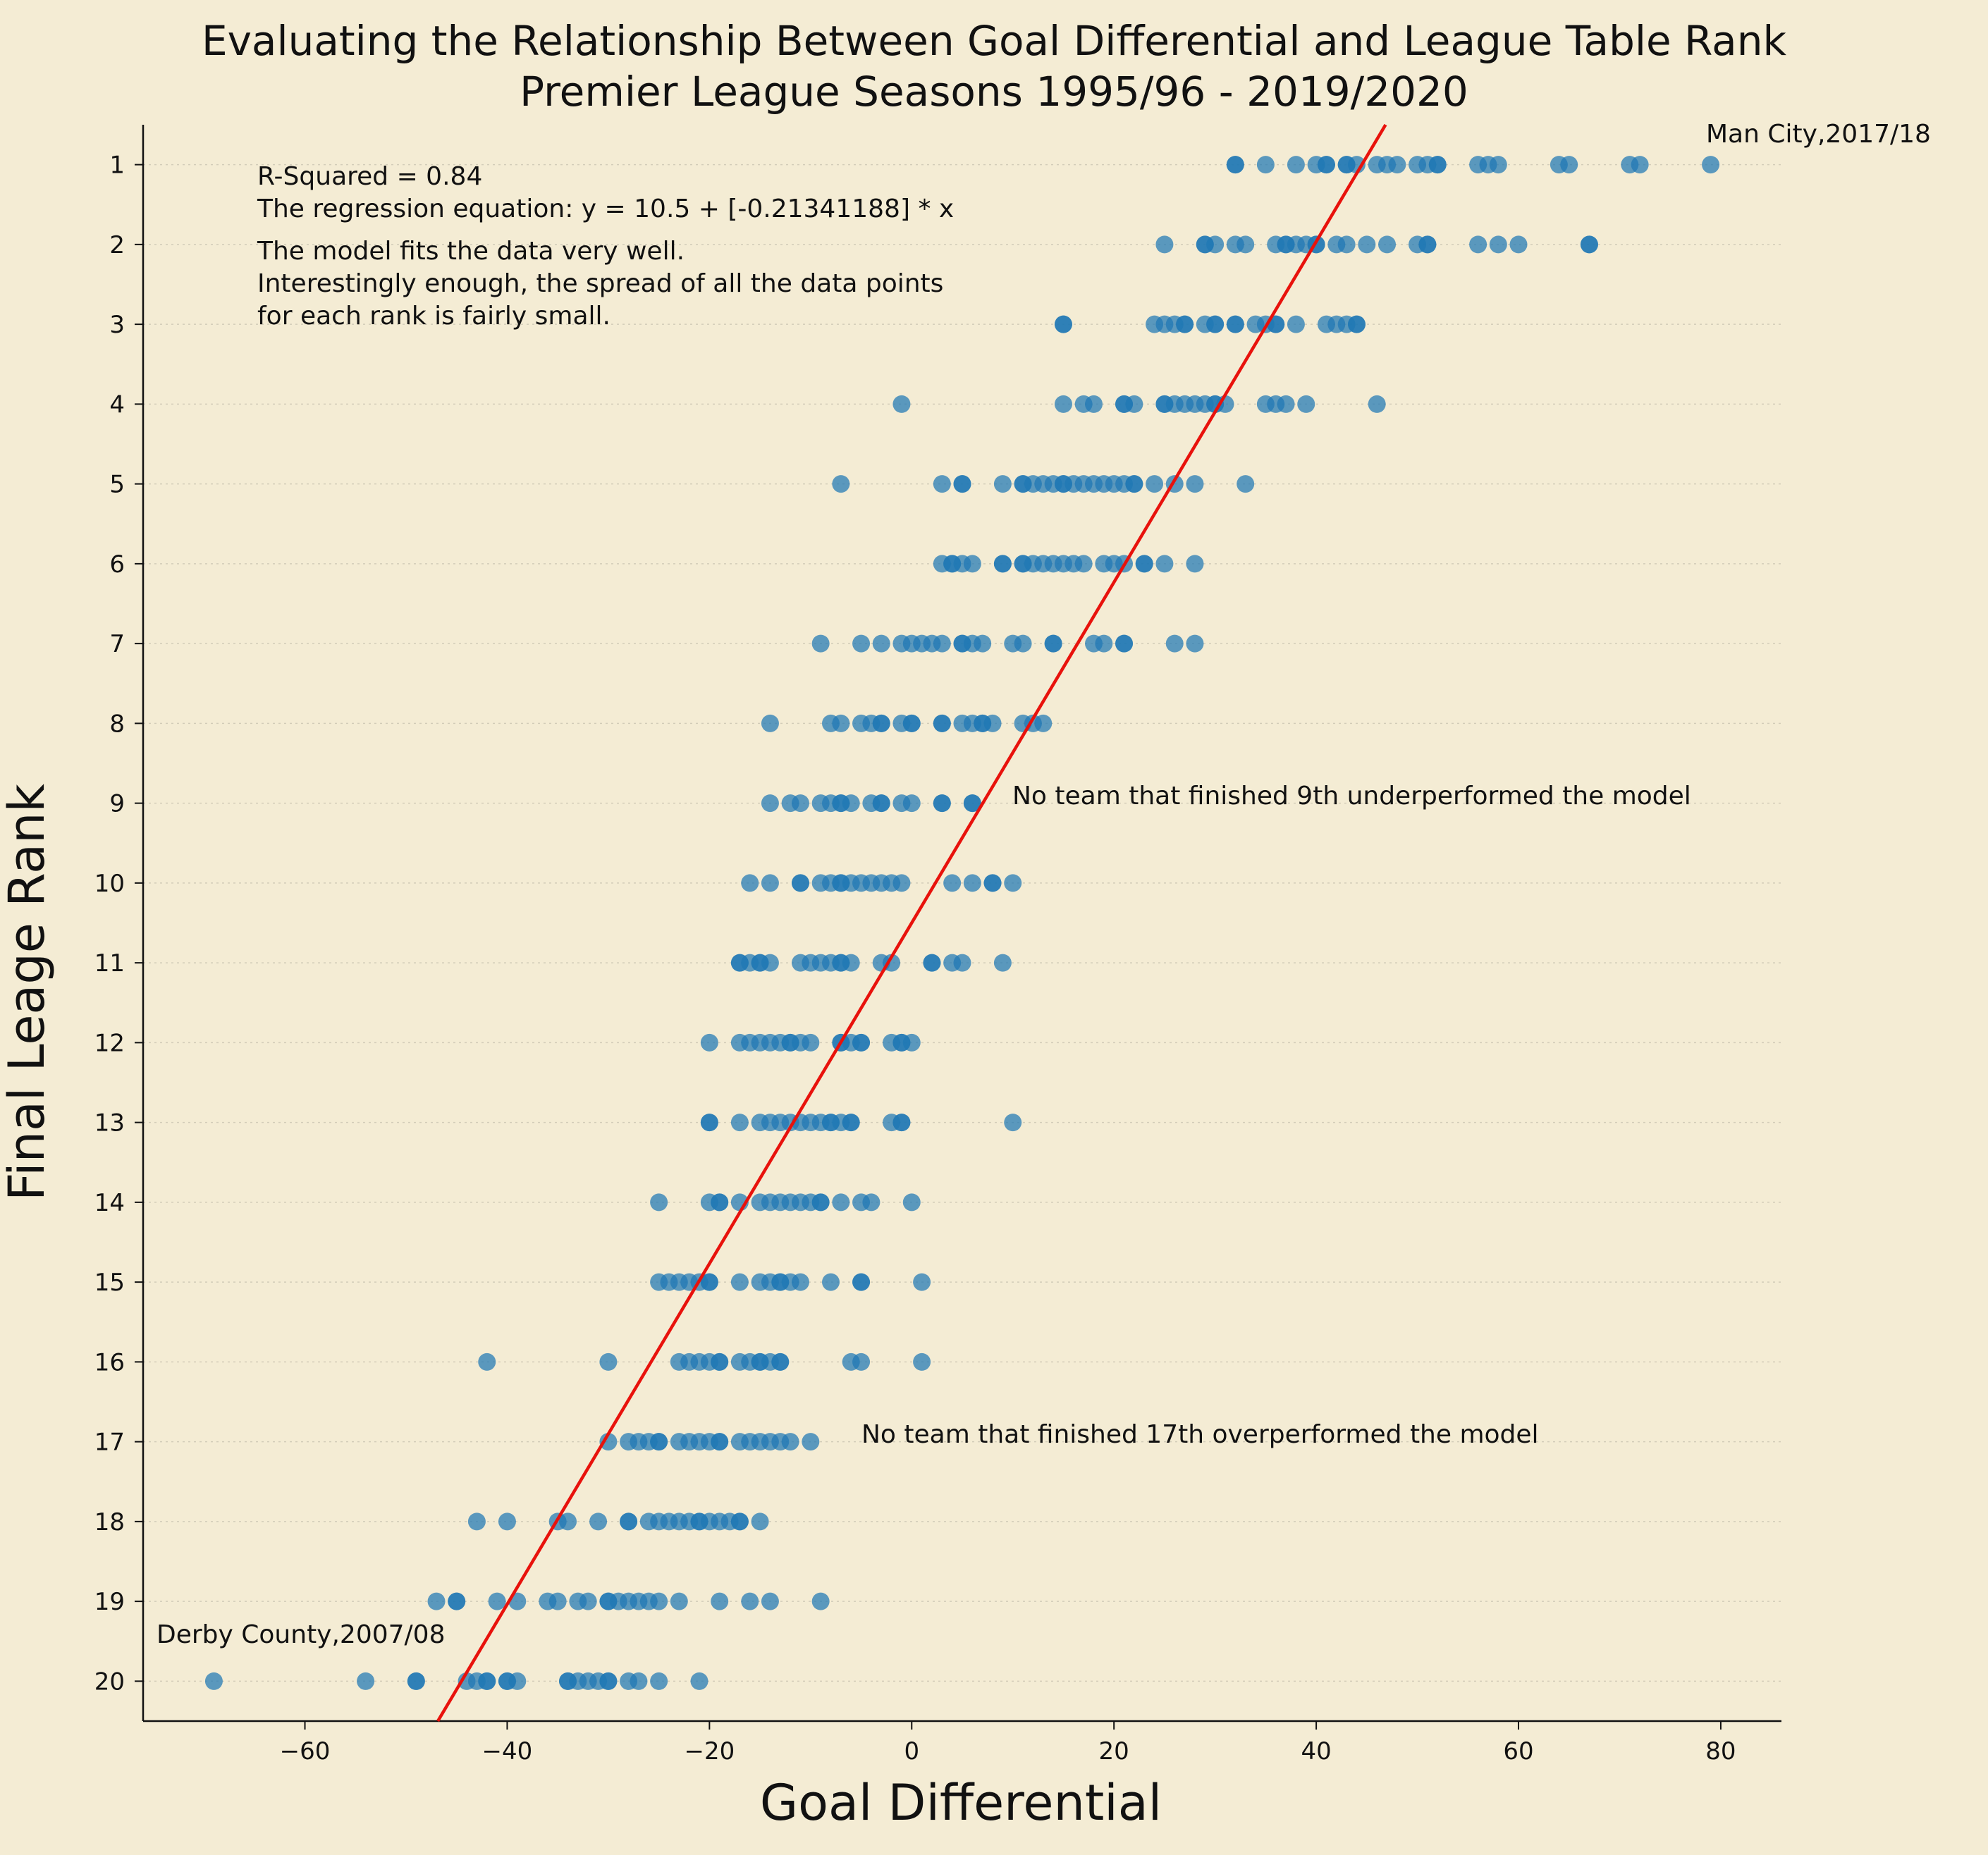 The height and width of the screenshot is (1855, 1988). Describe the element at coordinates (109, 1682) in the screenshot. I see `y-tick-label: 20` at that location.